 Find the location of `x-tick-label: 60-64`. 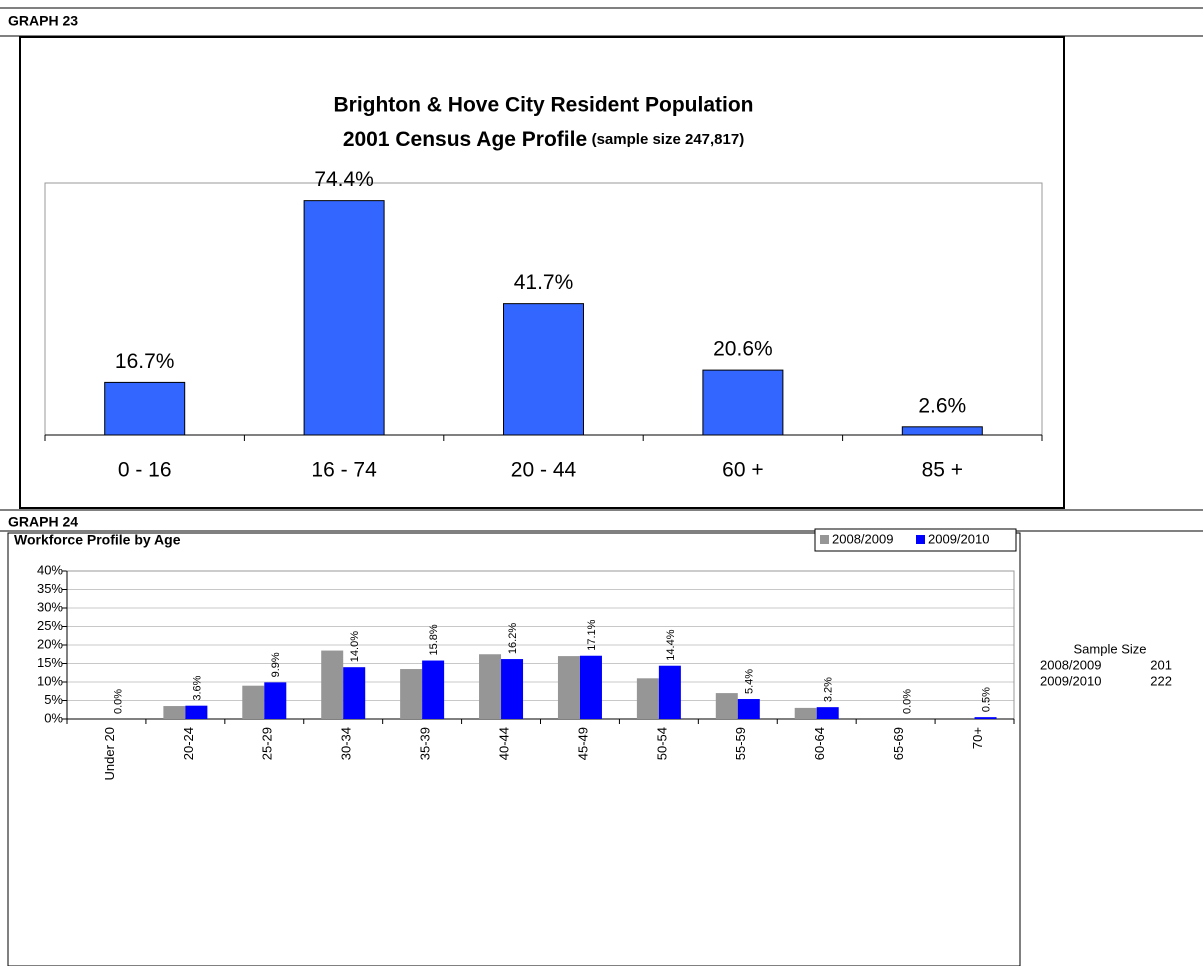

x-tick-label: 60-64 is located at coordinates (819, 743).